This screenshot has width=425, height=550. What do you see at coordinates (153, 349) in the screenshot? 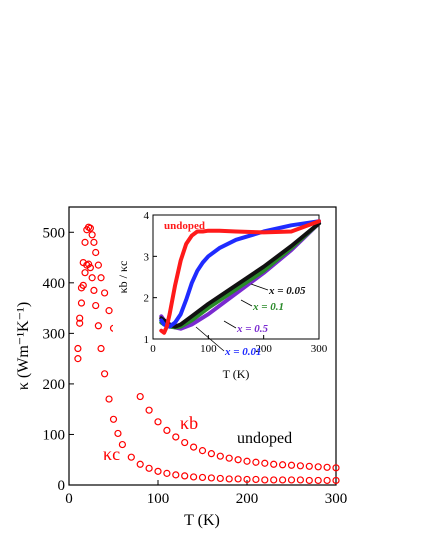
I see `inset-x-tick-label: 0` at bounding box center [153, 349].